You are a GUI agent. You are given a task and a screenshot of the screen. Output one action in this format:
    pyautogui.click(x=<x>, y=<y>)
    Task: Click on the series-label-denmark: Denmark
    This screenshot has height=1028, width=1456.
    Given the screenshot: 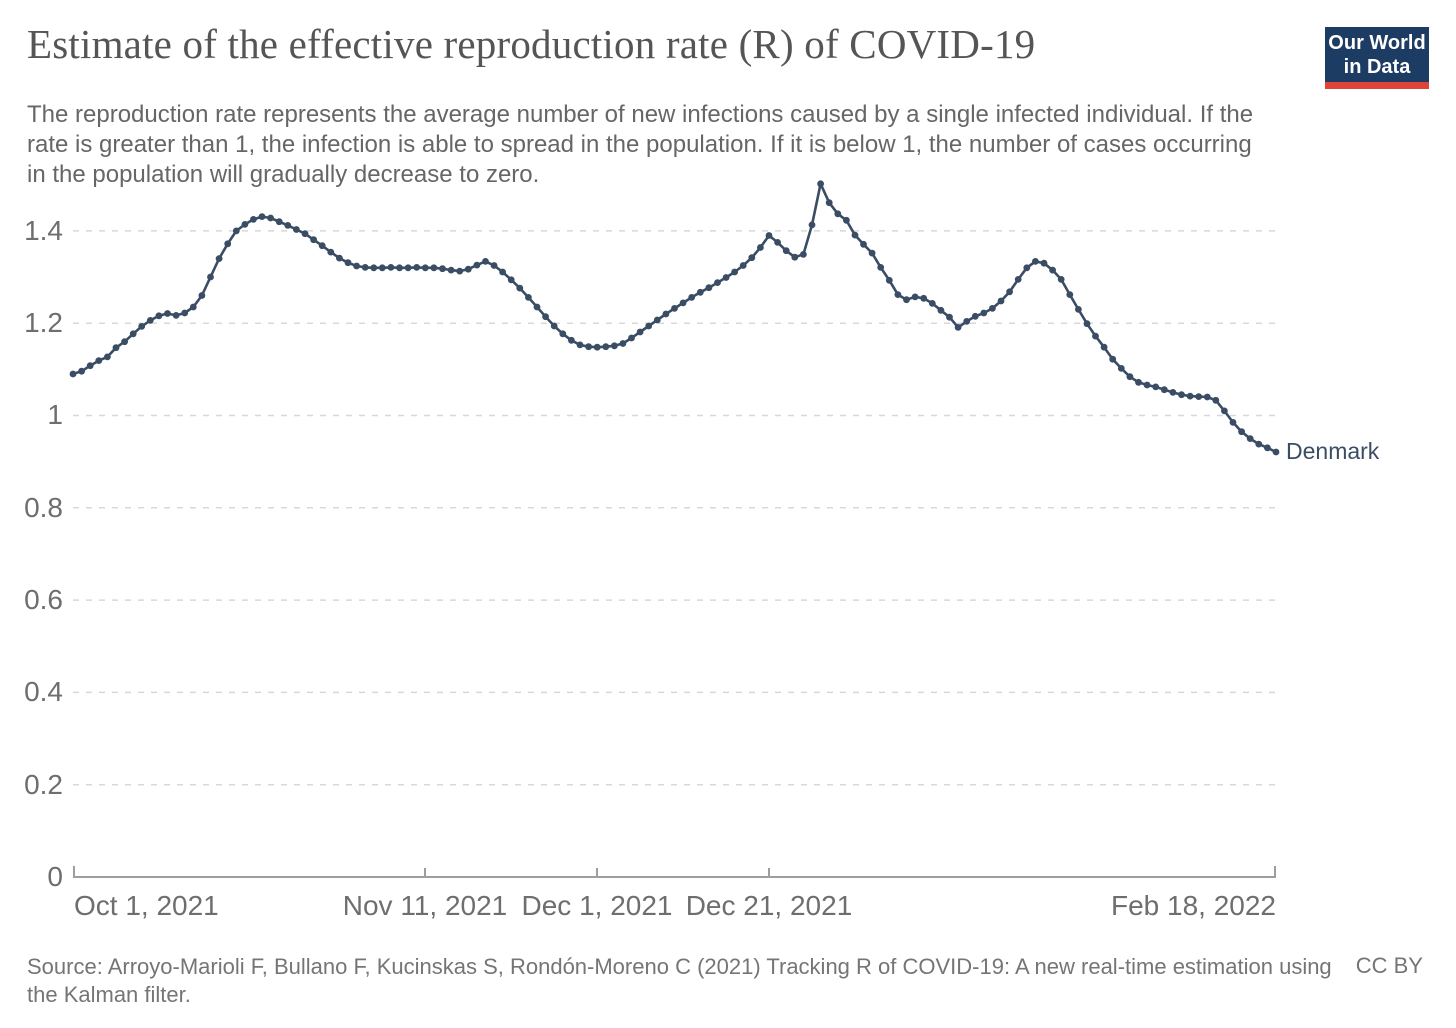 What is the action you would take?
    pyautogui.click(x=1333, y=451)
    